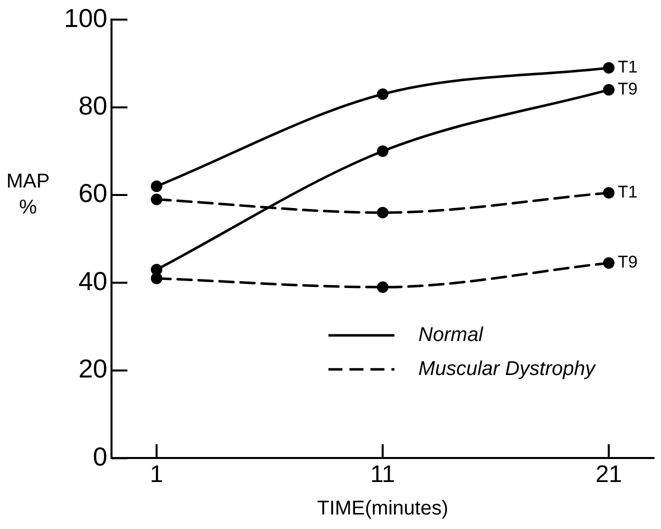 The width and height of the screenshot is (661, 529). Describe the element at coordinates (100, 456) in the screenshot. I see `y-tick-label: 0` at that location.